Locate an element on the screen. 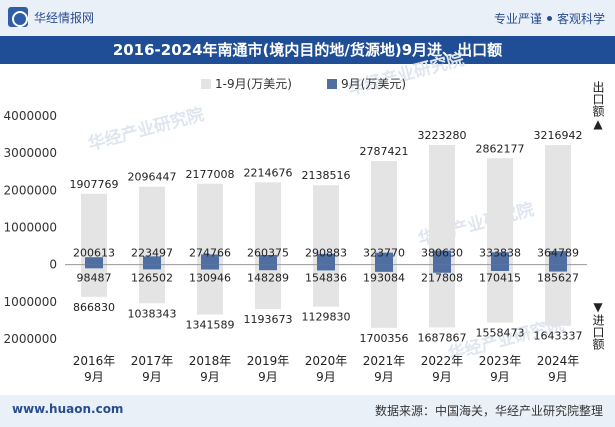  y-tick-label: 4000000 is located at coordinates (30, 116).